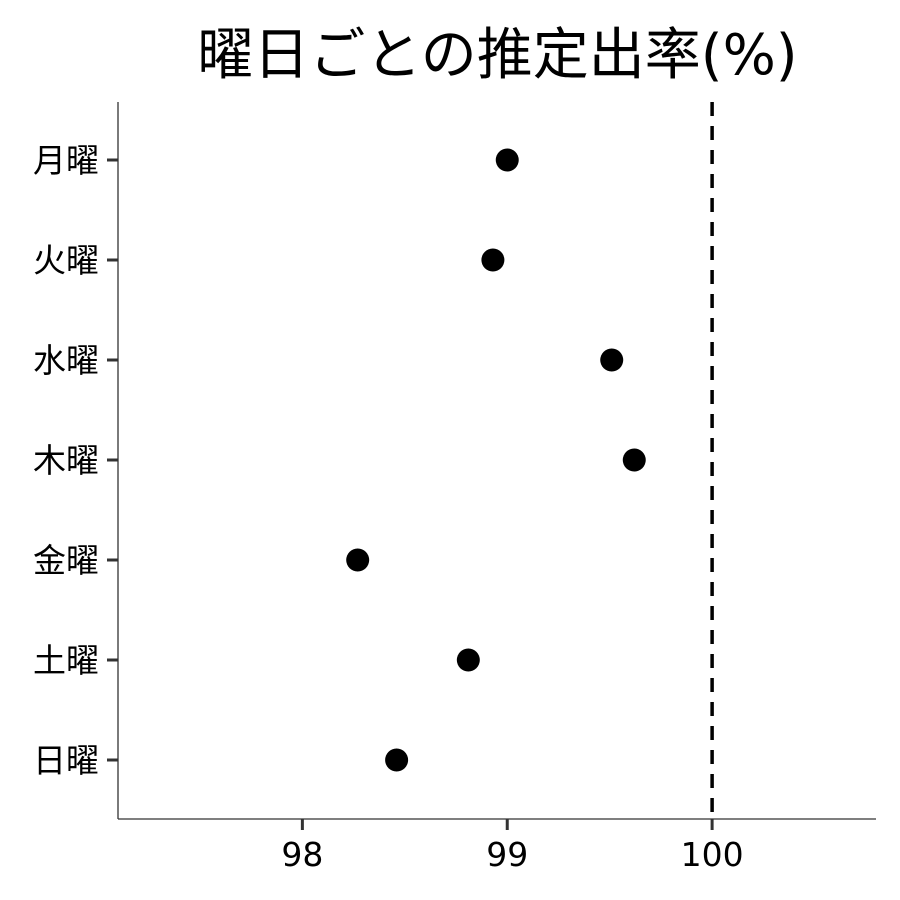  I want to click on chart-title: 曜日ごとの推定出率(%), so click(497, 55).